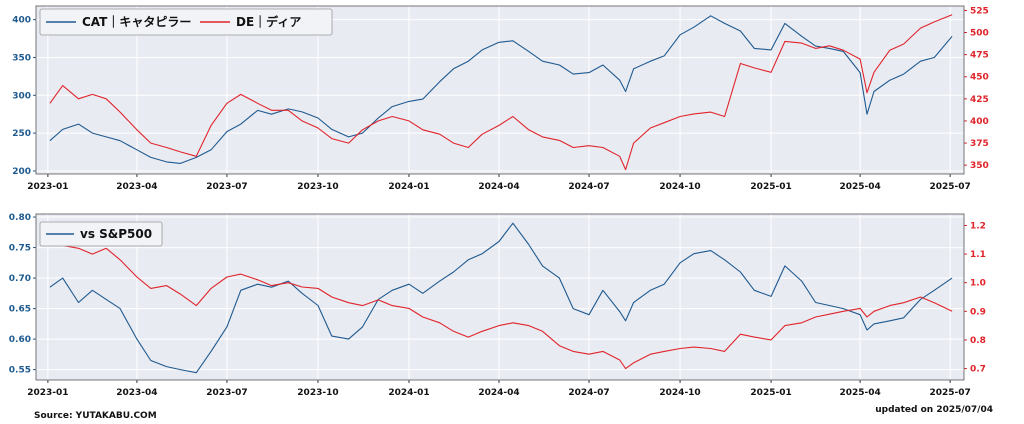 The height and width of the screenshot is (424, 1024). What do you see at coordinates (979, 166) in the screenshot?
I see `price-right-tick-label: 350` at bounding box center [979, 166].